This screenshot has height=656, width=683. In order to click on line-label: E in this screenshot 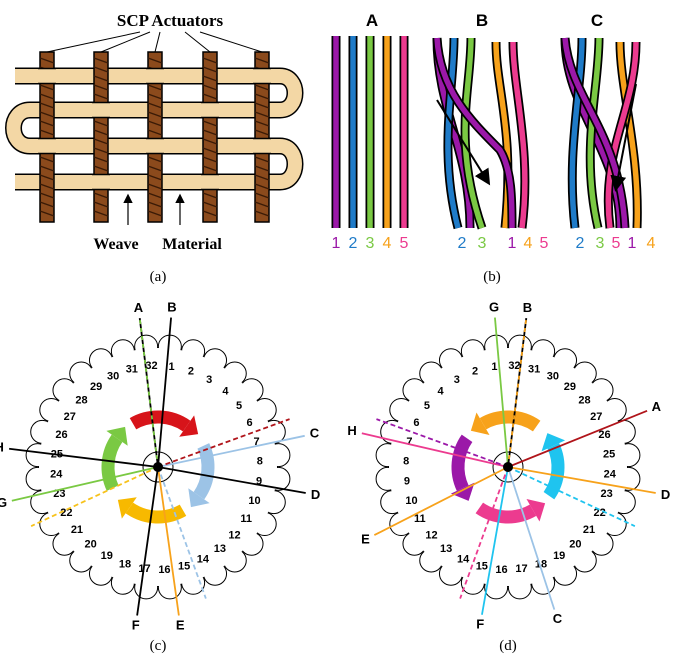, I will do `click(180, 624)`.